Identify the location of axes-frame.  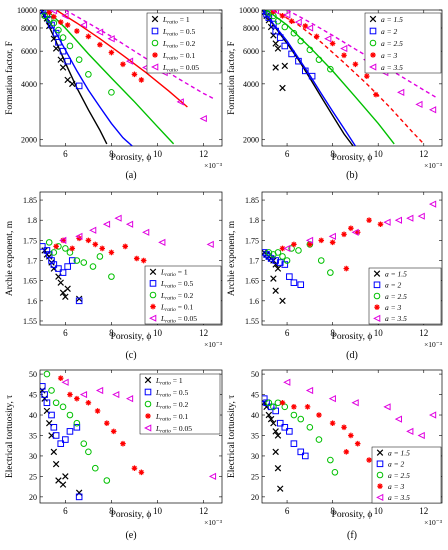
(352, 436).